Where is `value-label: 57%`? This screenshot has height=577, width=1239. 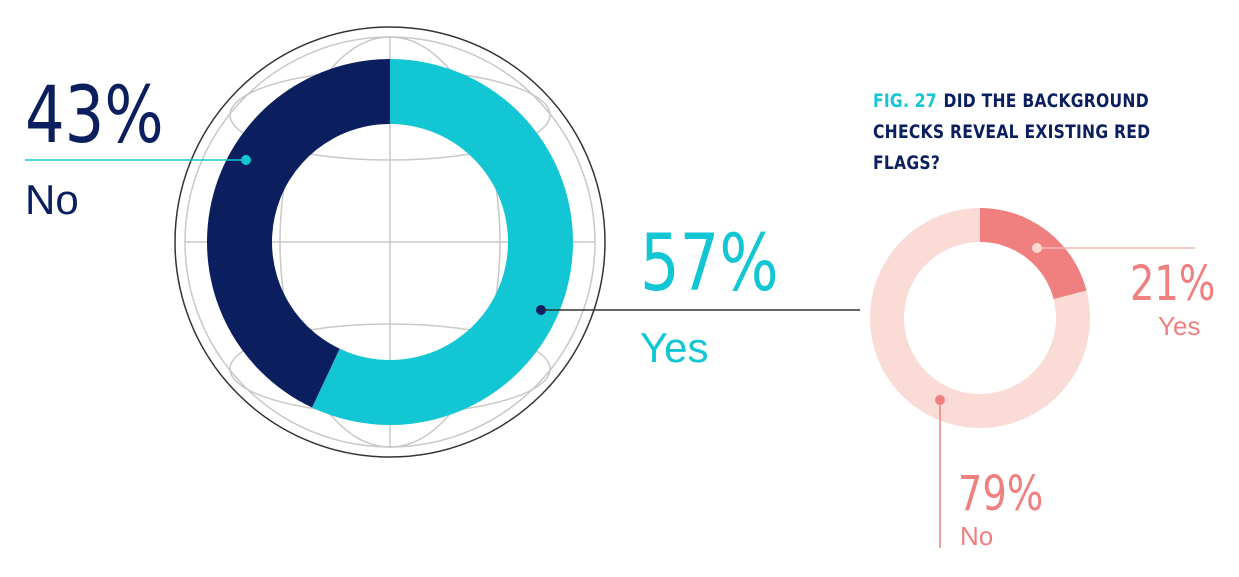
value-label: 57% is located at coordinates (709, 263).